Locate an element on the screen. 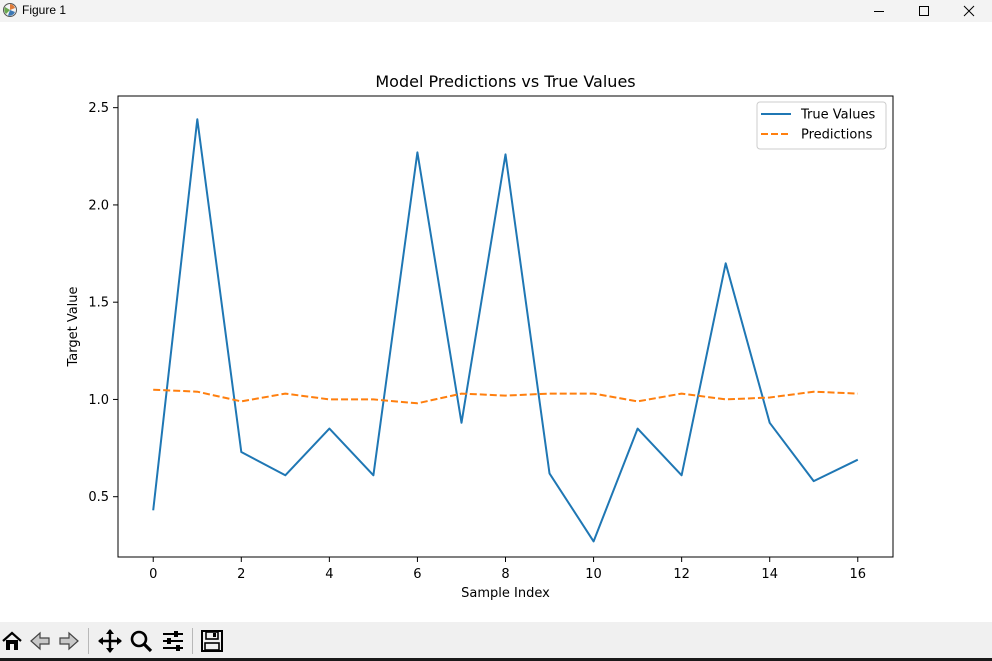 This screenshot has width=992, height=661. home-icon is located at coordinates (12, 640).